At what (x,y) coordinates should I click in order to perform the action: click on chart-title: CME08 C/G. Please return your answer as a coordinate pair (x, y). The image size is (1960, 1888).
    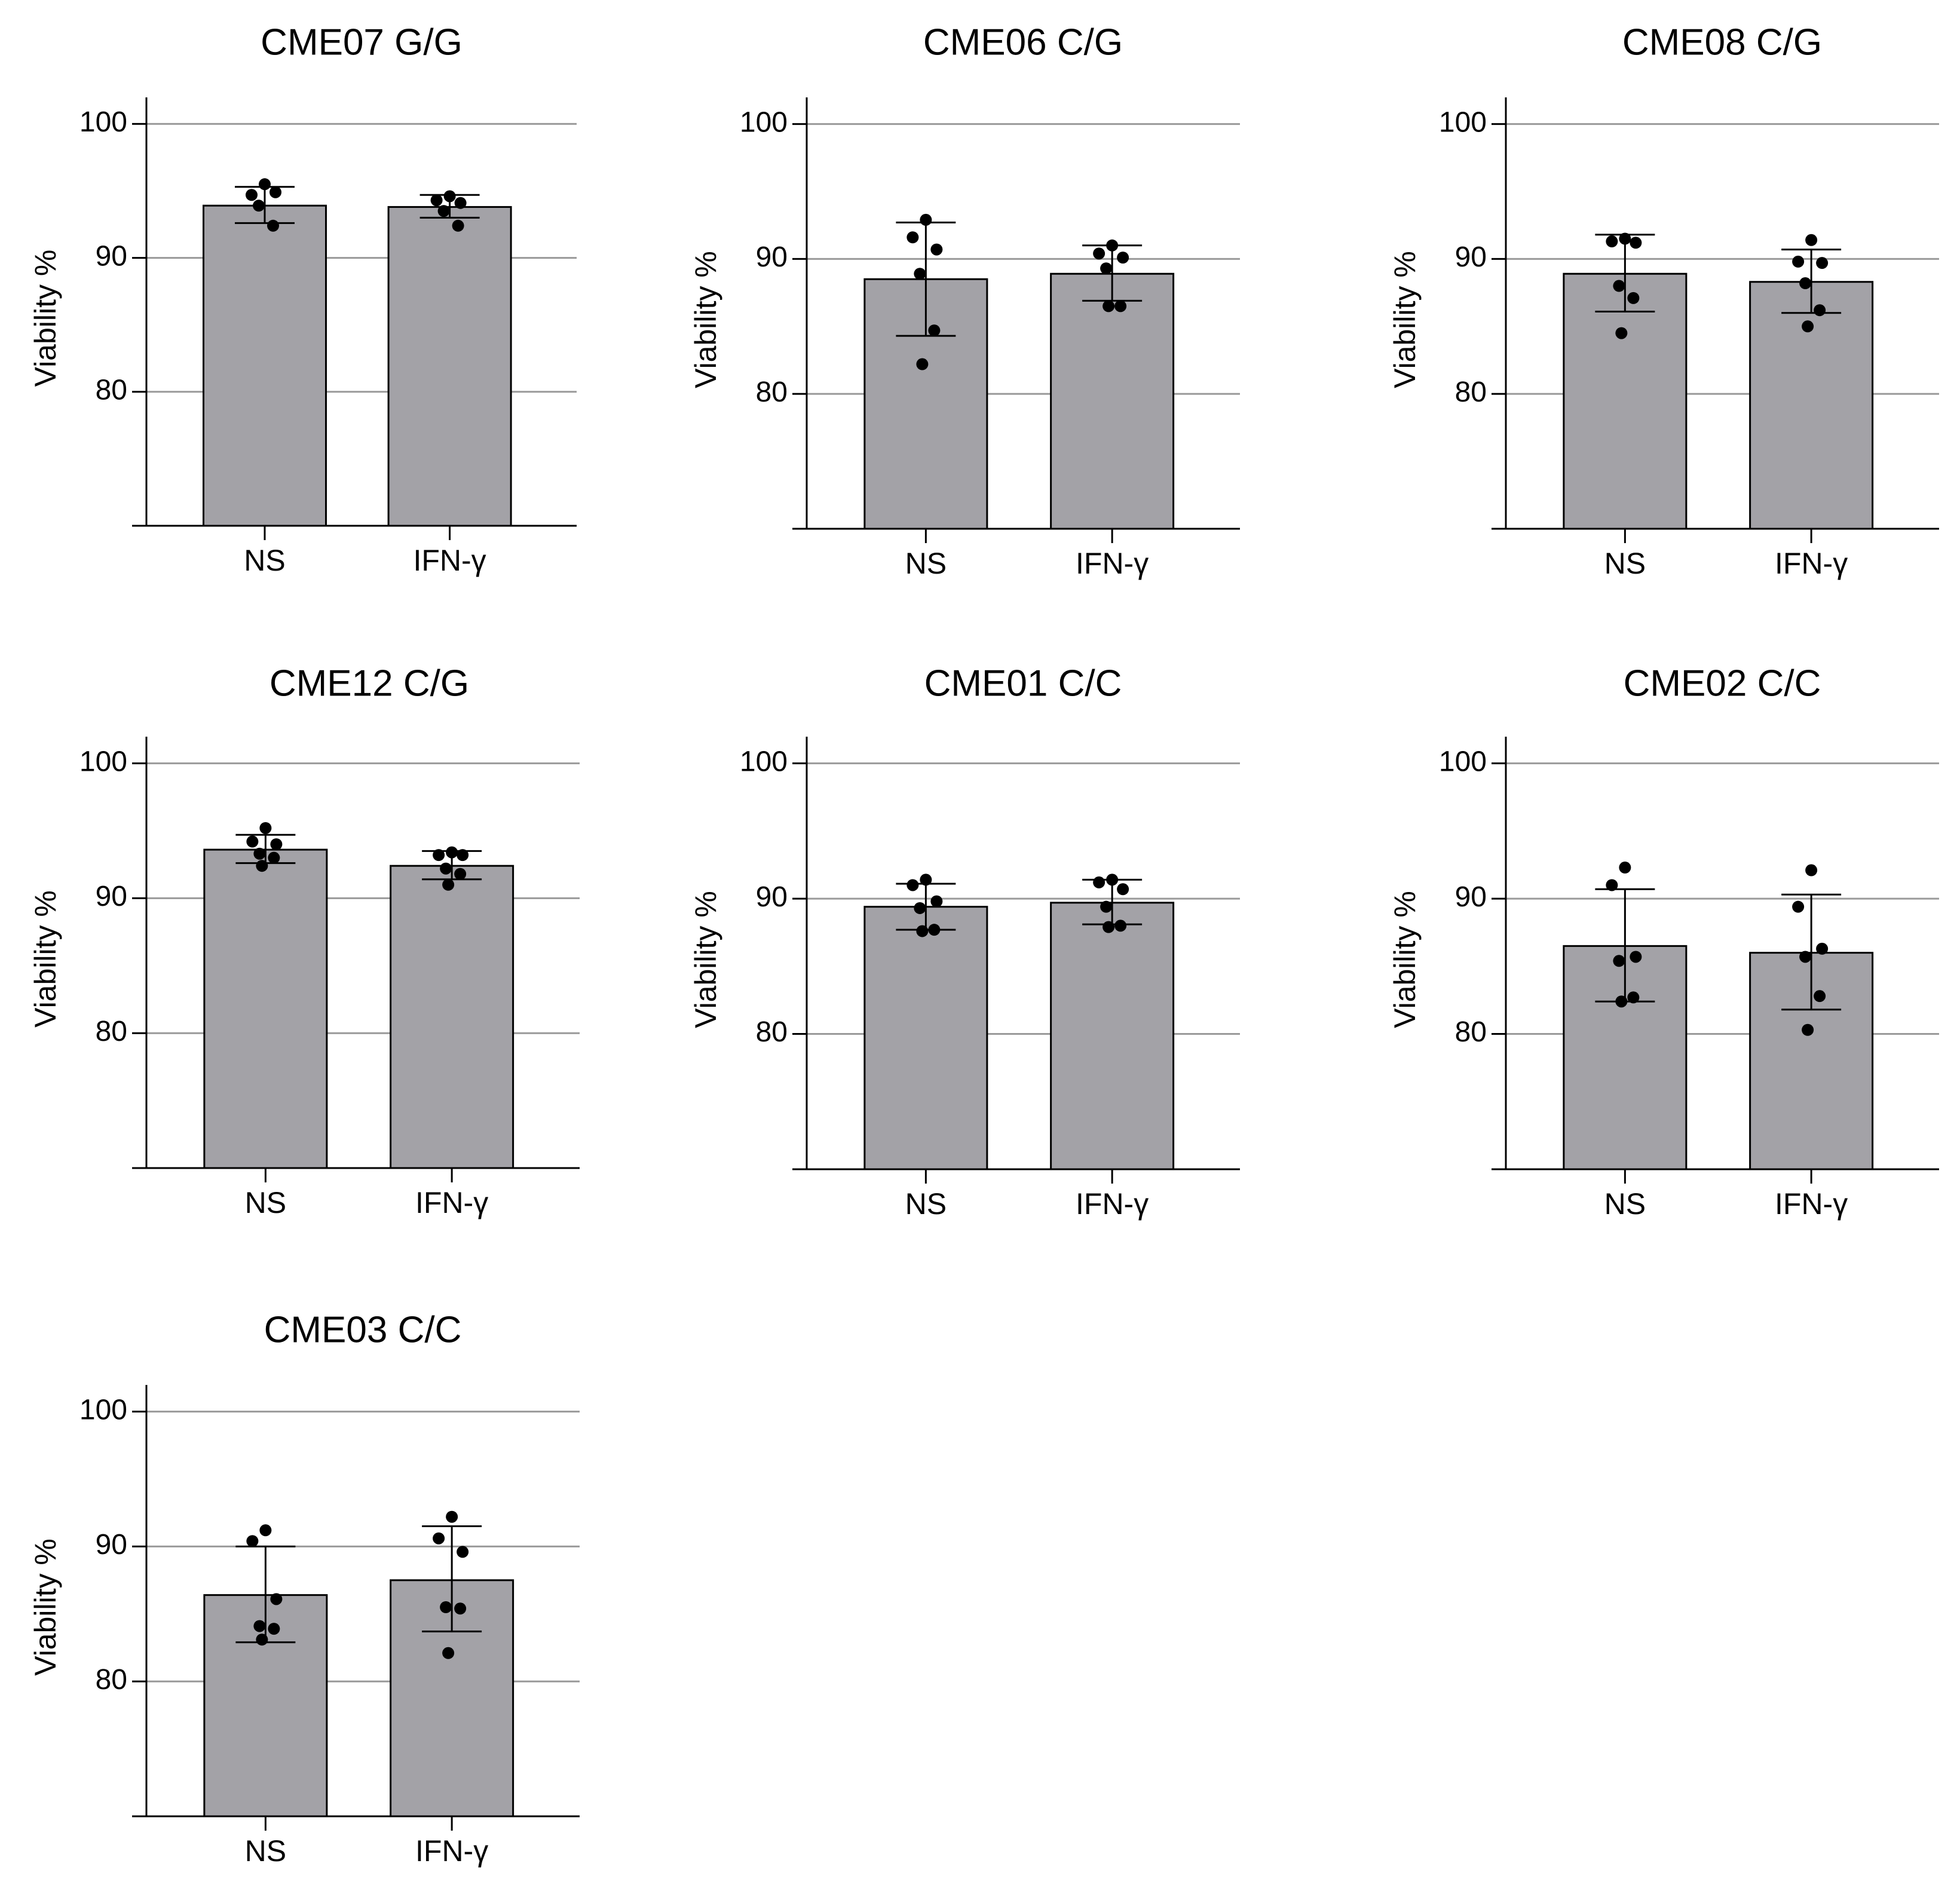
    Looking at the image, I should click on (1722, 42).